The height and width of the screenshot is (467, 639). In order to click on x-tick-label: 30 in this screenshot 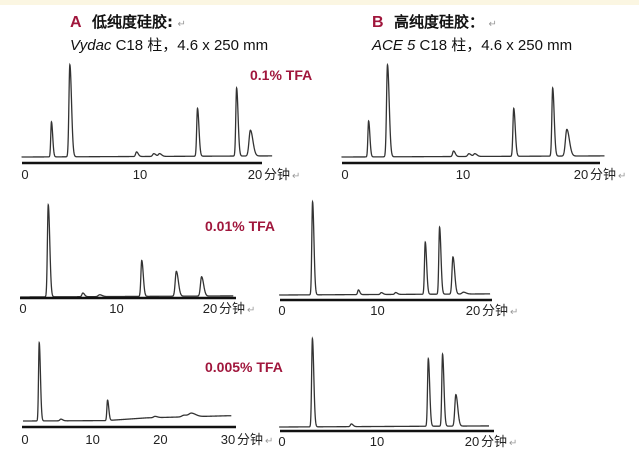, I will do `click(228, 439)`.